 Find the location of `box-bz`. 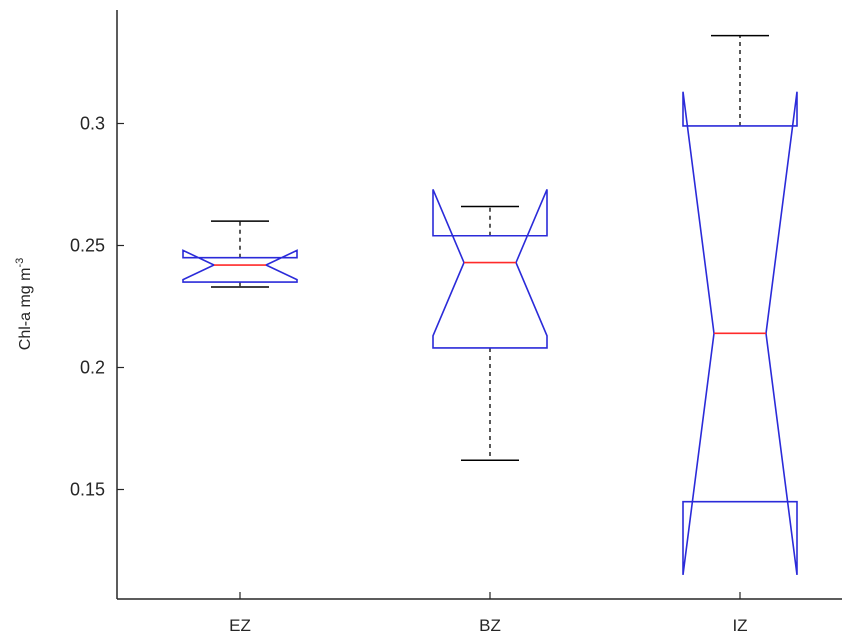

box-bz is located at coordinates (490, 325).